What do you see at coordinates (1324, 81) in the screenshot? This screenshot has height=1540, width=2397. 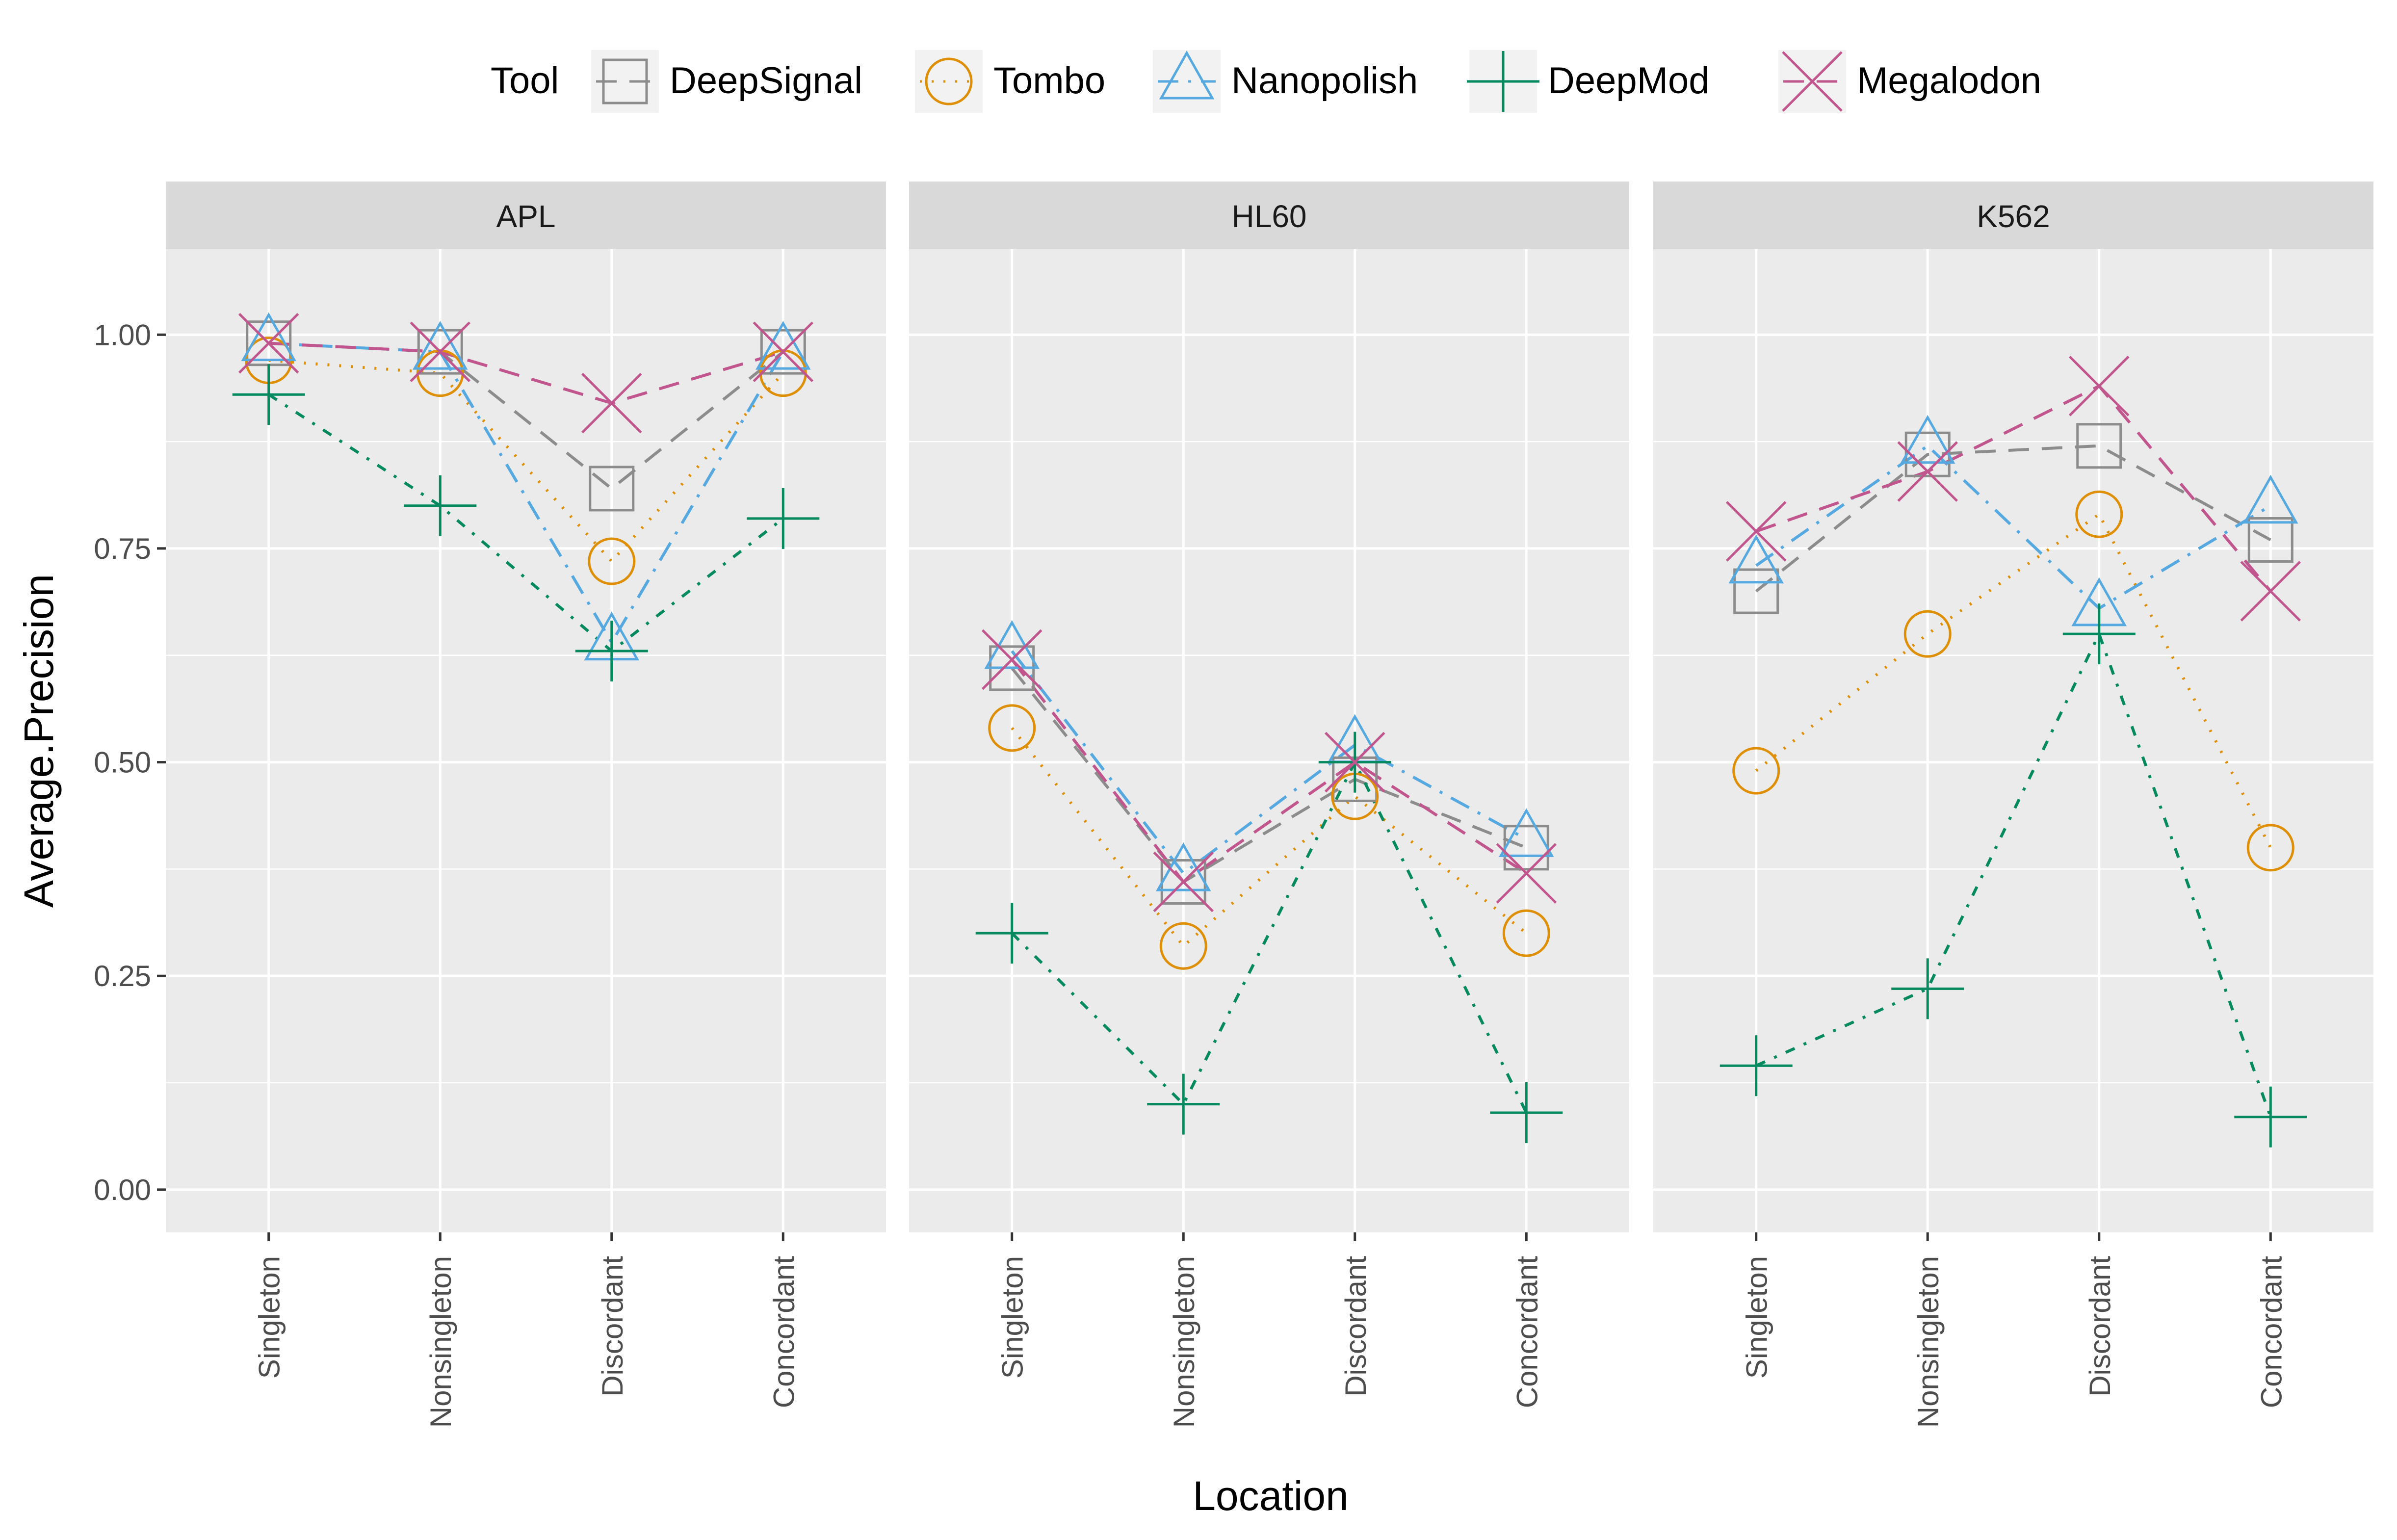 I see `legend-label-nanopolish: Nanopolish` at bounding box center [1324, 81].